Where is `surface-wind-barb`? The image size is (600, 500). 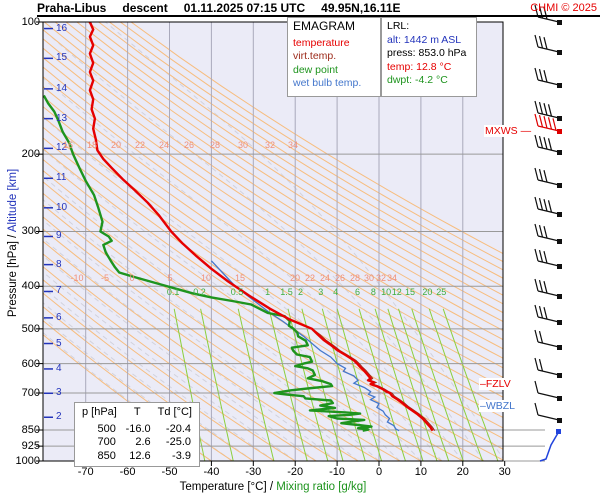 surface-wind-barb is located at coordinates (550, 445).